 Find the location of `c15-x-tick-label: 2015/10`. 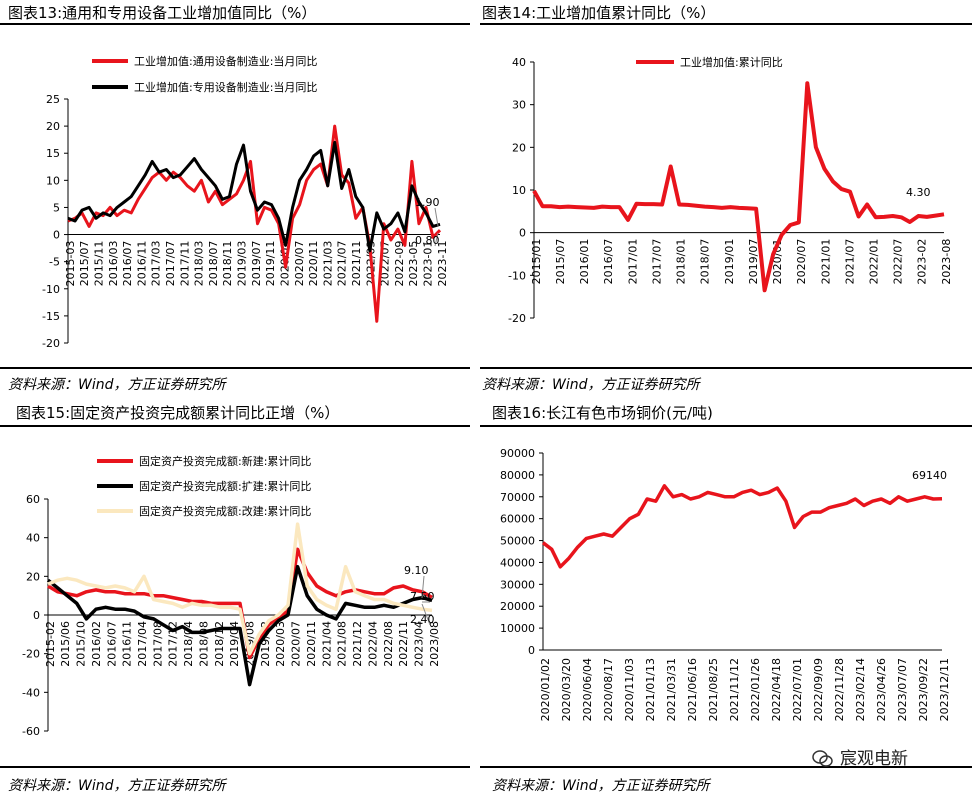

c15-x-tick-label: 2015/10 is located at coordinates (81, 644).